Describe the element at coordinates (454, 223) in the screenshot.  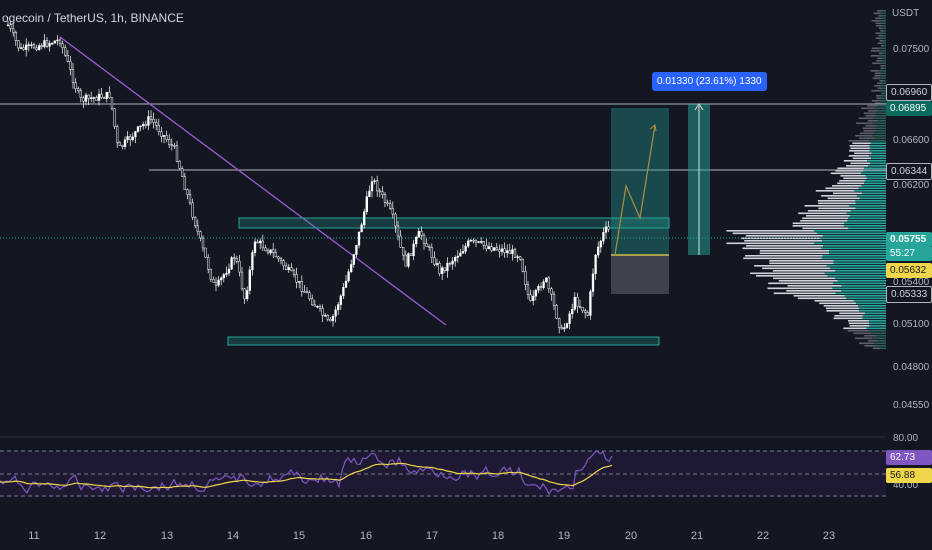
I see `resistance-box` at that location.